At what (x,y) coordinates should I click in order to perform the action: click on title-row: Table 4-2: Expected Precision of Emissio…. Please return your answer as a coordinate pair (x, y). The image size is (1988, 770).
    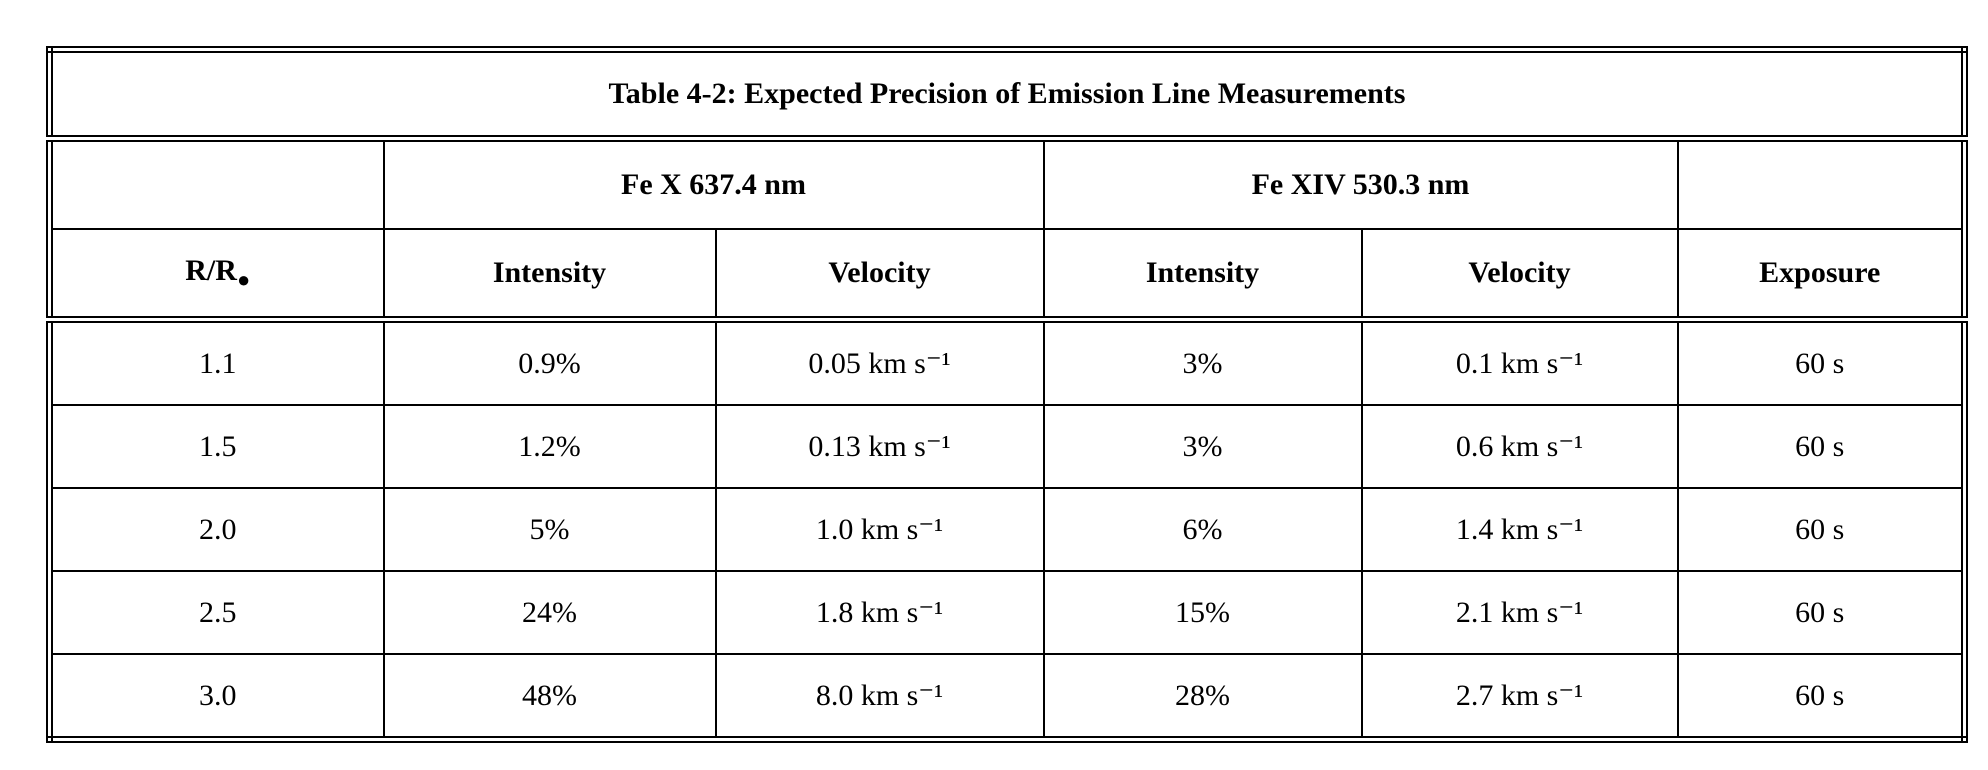
    Looking at the image, I should click on (1007, 95).